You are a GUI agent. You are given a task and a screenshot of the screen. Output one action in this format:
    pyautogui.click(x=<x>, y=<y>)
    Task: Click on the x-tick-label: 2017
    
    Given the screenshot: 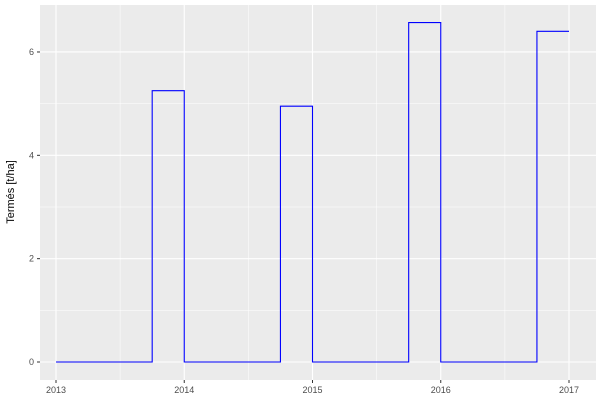 What is the action you would take?
    pyautogui.click(x=569, y=390)
    